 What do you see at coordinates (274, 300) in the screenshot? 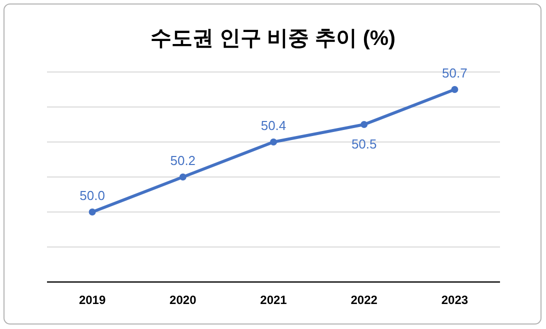
I see `x-tick-label: 2021` at bounding box center [274, 300].